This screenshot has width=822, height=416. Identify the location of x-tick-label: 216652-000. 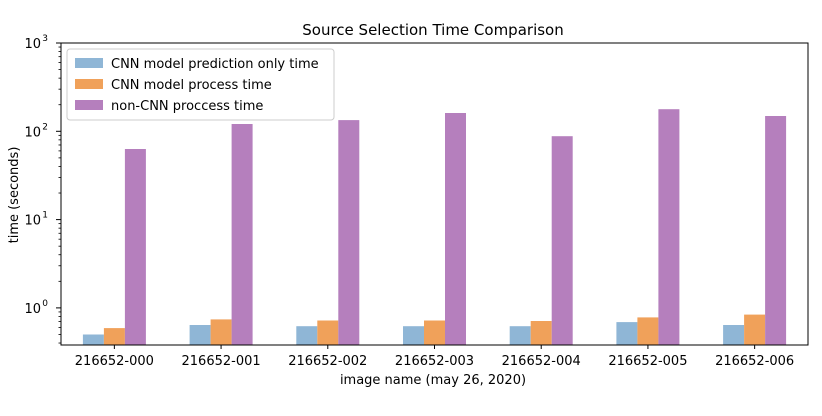
(114, 361).